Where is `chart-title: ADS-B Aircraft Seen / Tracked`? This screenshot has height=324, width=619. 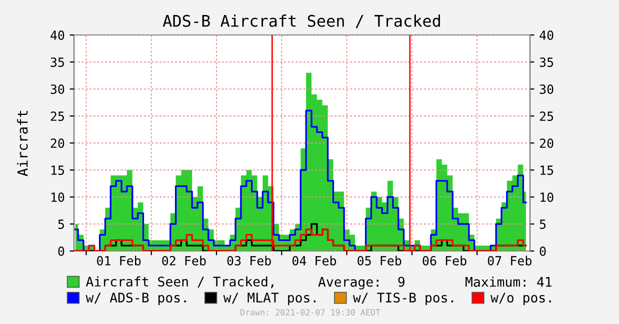 chart-title: ADS-B Aircraft Seen / Tracked is located at coordinates (301, 21).